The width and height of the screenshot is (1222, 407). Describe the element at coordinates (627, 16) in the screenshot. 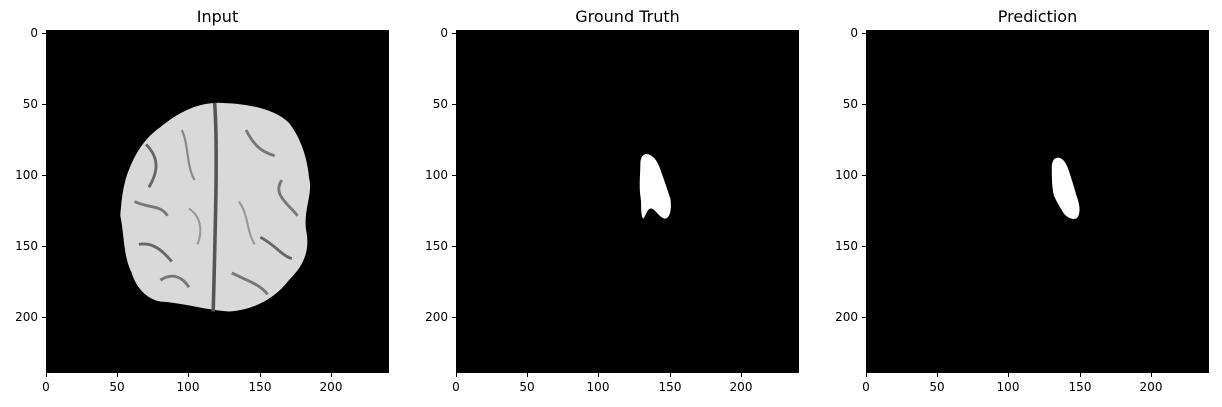

I see `panel-title: Ground Truth` at that location.